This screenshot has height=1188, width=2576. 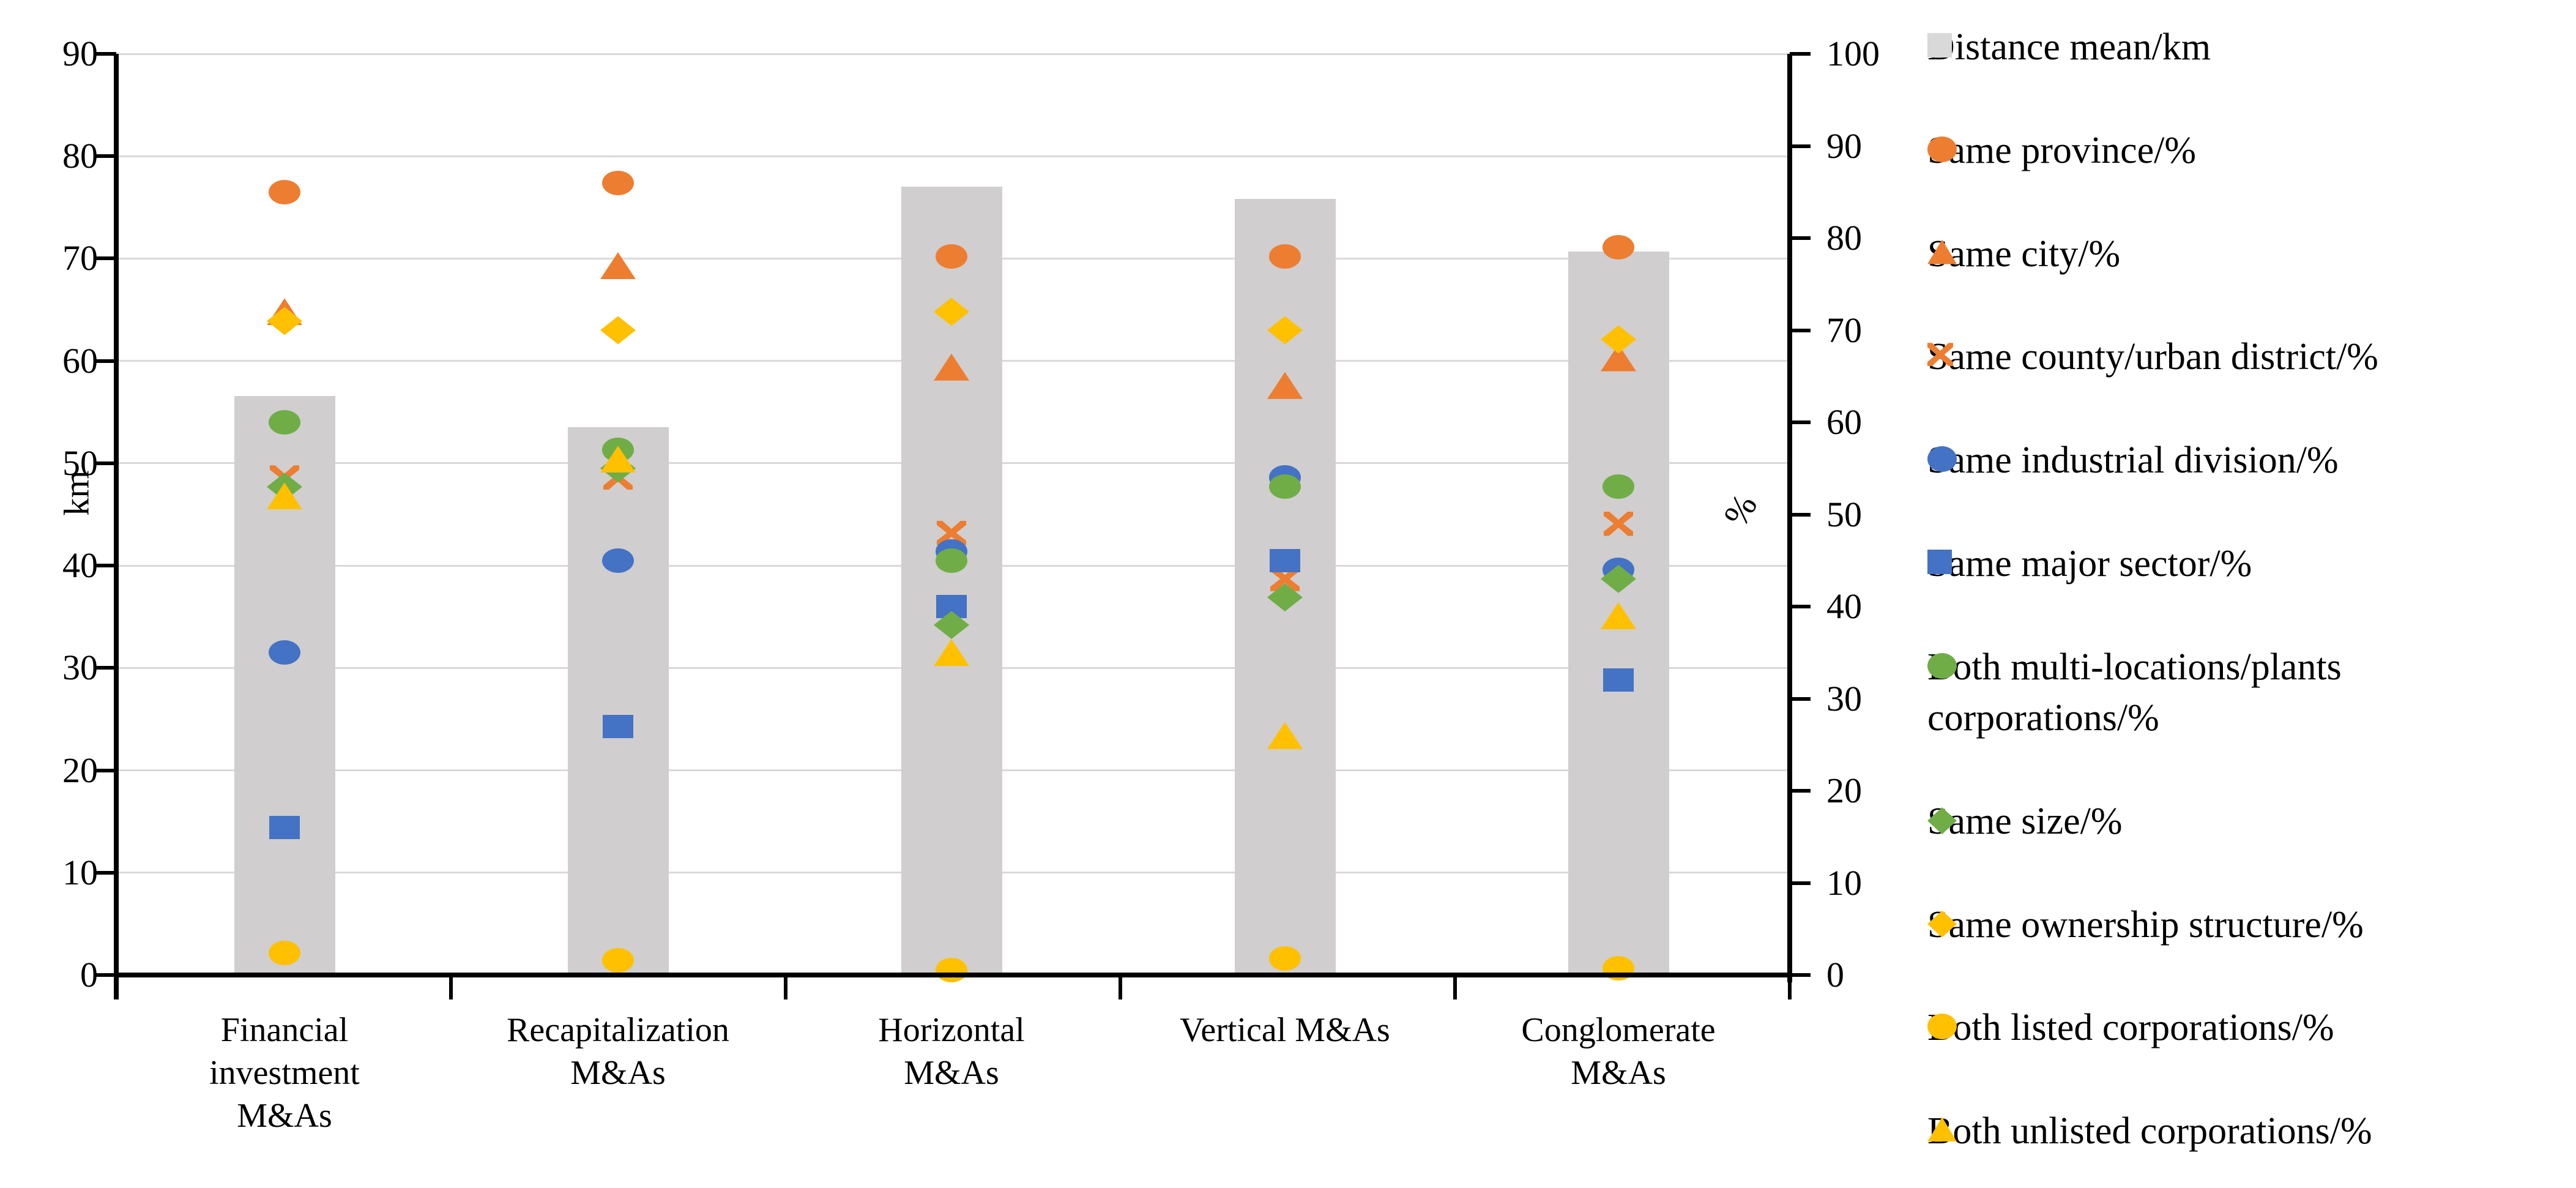 I want to click on y-axis-left-tick-label: 30, so click(x=80, y=668).